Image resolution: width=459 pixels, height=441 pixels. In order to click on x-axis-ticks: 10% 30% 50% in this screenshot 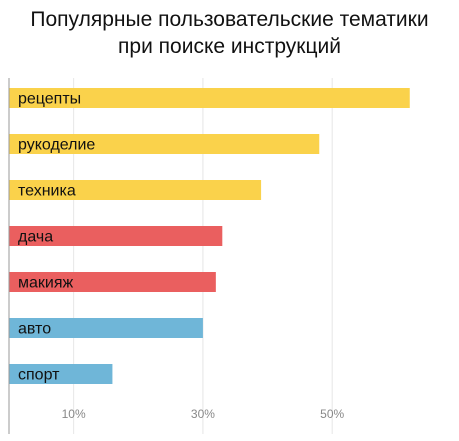, I will do `click(203, 414)`.